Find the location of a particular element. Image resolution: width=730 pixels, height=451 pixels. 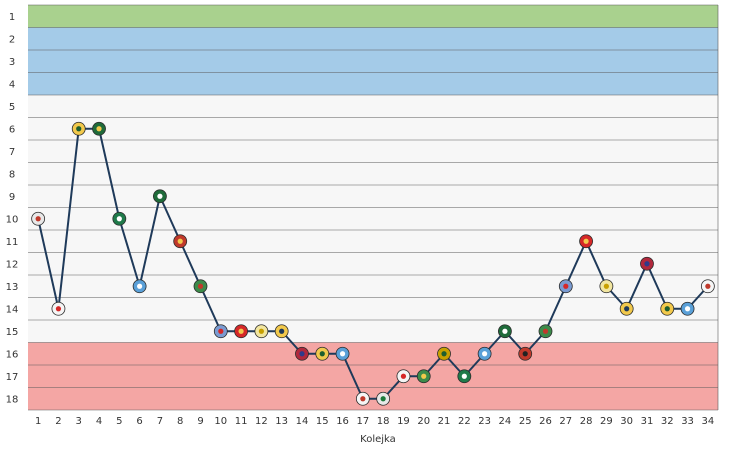

x-tick-label: 32 is located at coordinates (667, 421).